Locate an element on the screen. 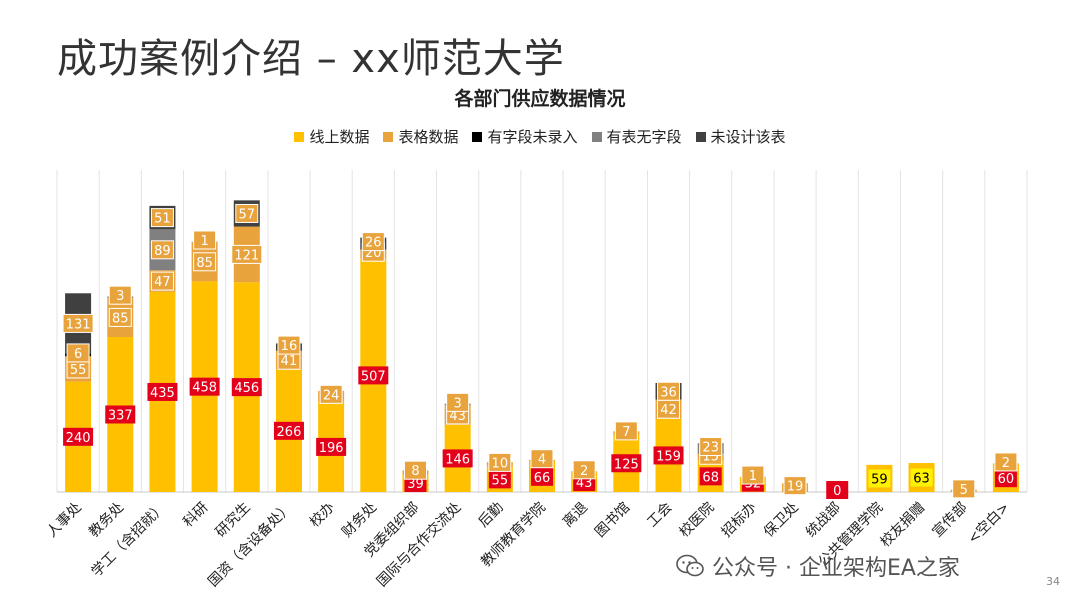  data-label: 39 is located at coordinates (415, 484).